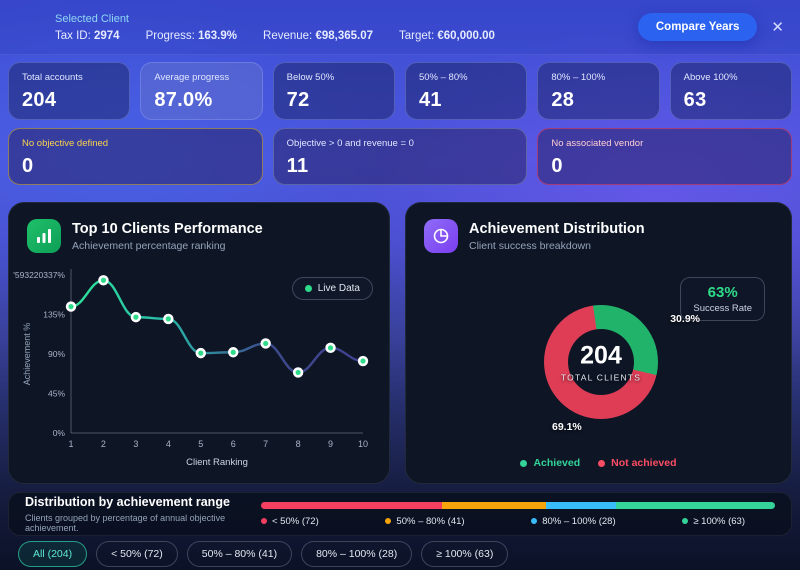 The width and height of the screenshot is (800, 570). What do you see at coordinates (557, 463) in the screenshot?
I see `legend-label: Achieved` at bounding box center [557, 463].